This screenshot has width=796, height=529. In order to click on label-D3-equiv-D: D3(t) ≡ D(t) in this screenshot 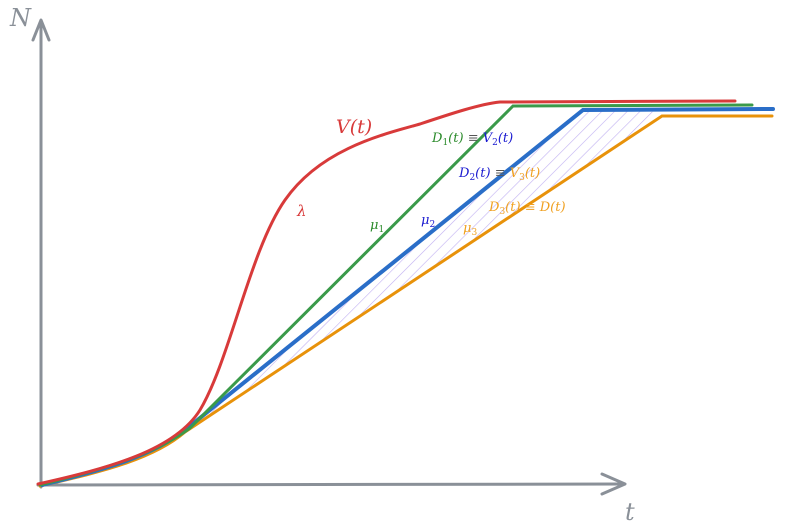, I will do `click(527, 209)`.